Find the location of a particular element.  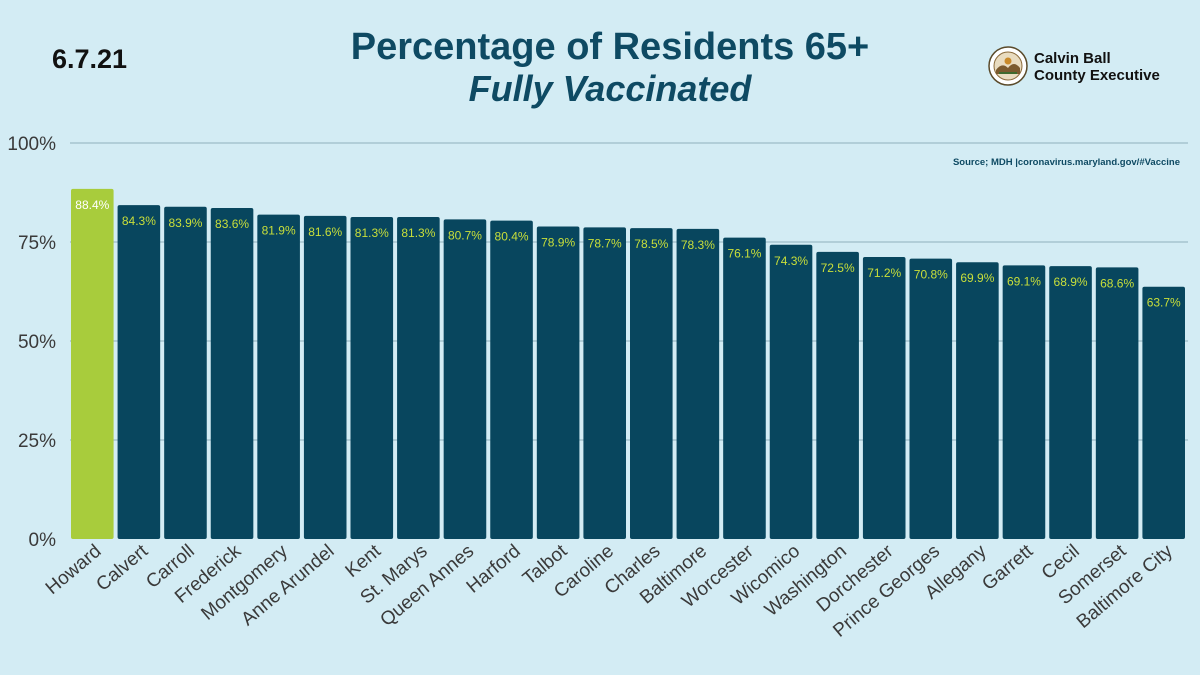

data-label: 83.6% is located at coordinates (232, 224).